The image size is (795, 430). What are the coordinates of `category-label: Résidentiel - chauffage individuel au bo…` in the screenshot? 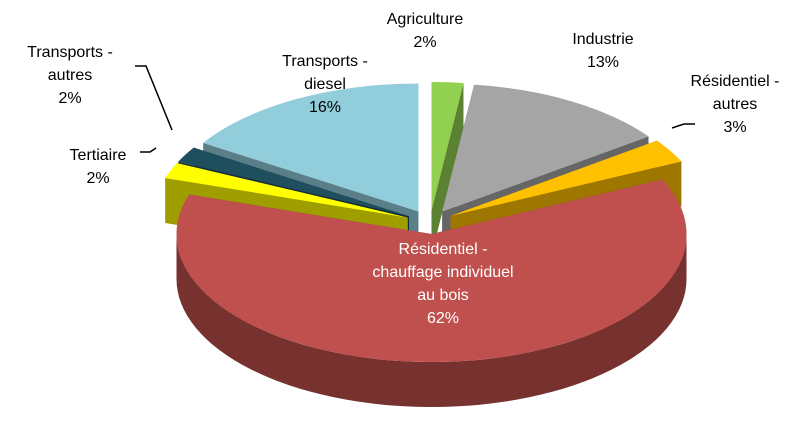 It's located at (443, 272).